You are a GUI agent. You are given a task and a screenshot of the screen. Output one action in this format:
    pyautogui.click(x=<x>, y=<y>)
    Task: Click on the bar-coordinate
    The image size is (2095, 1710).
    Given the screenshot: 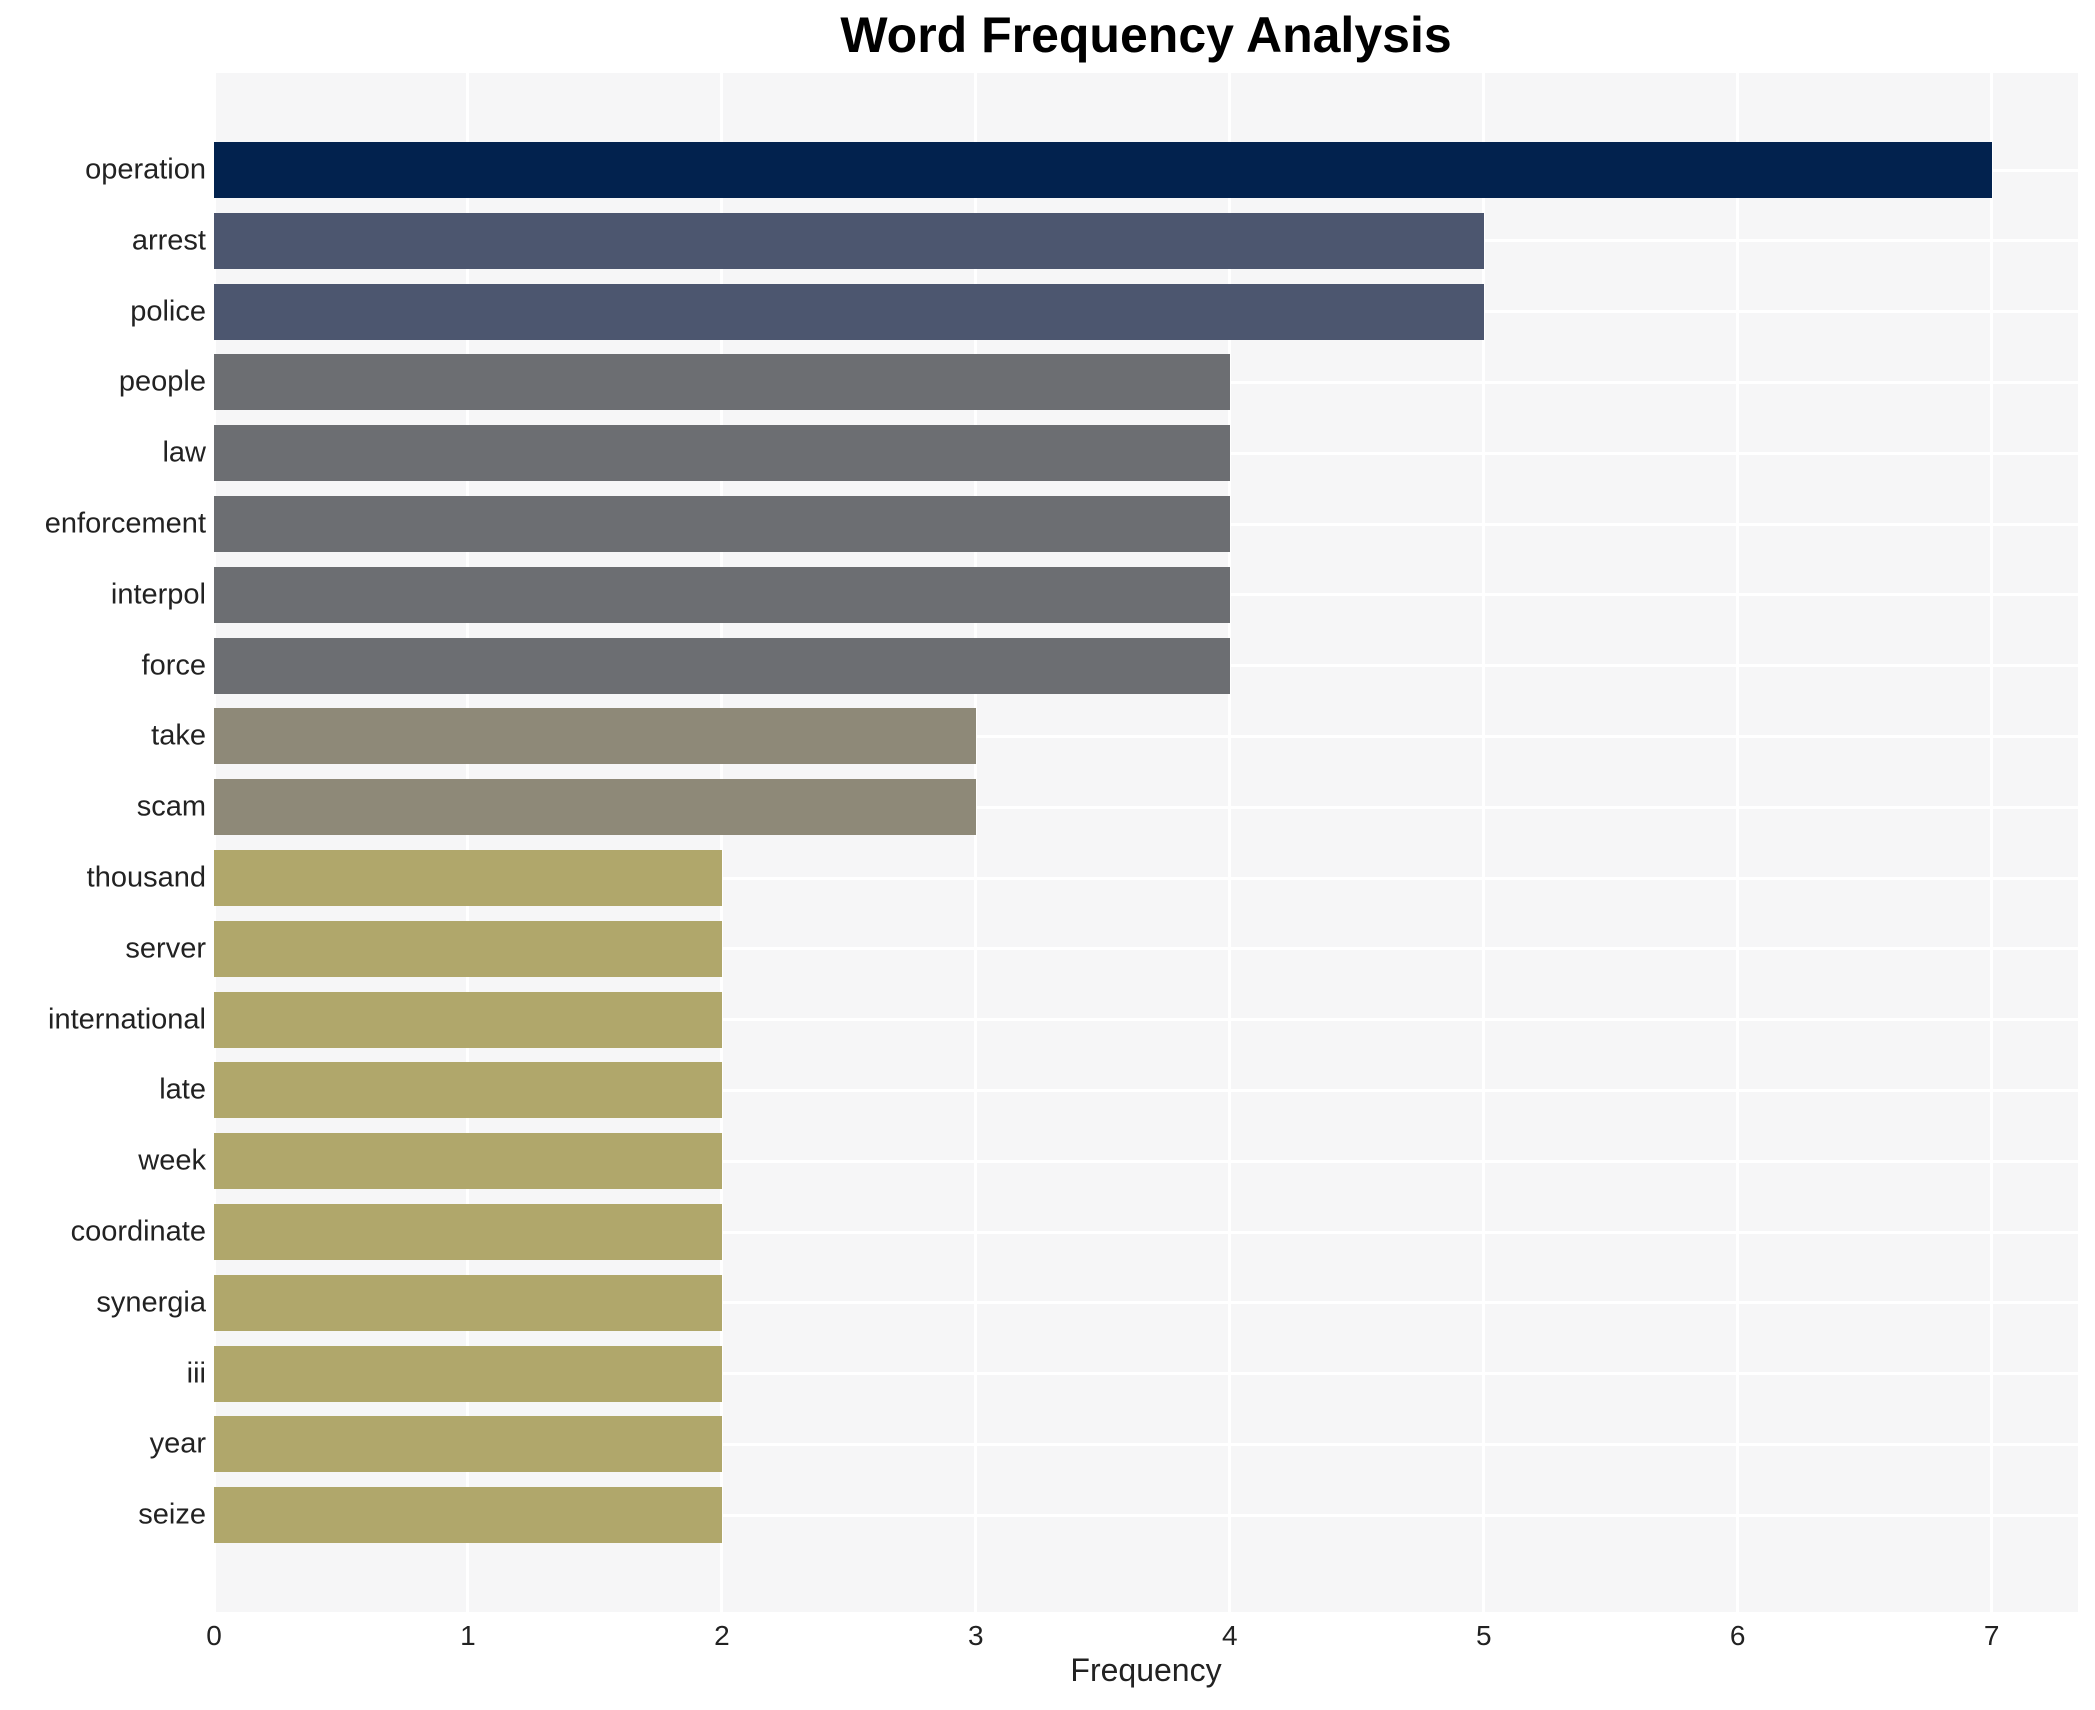 What is the action you would take?
    pyautogui.click(x=468, y=1232)
    